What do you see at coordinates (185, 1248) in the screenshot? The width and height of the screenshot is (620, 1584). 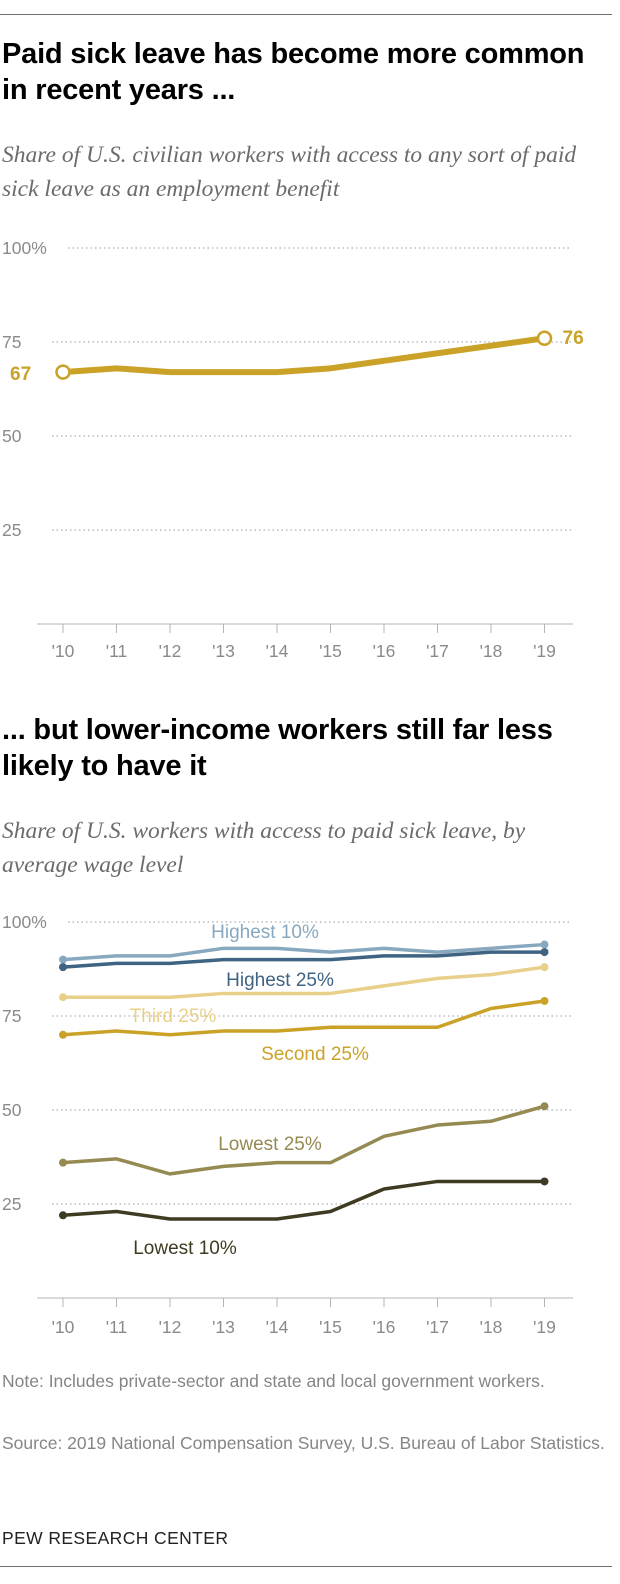 I see `chart2-series-label: Lowest 10%` at bounding box center [185, 1248].